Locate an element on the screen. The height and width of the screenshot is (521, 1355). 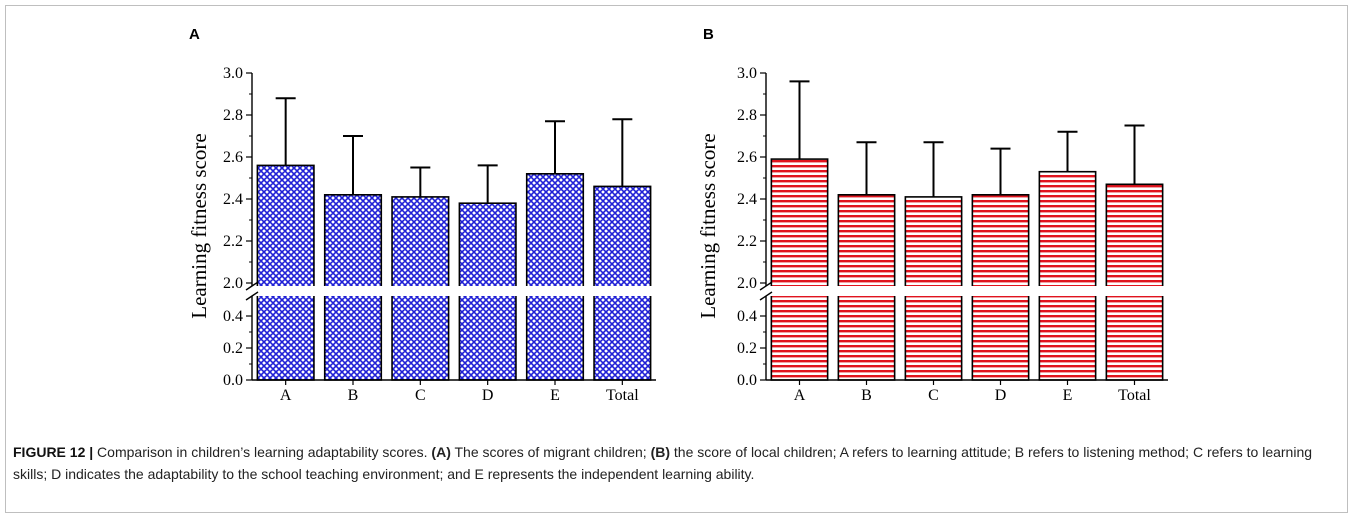
caption-ref-a: (A) is located at coordinates (441, 452).